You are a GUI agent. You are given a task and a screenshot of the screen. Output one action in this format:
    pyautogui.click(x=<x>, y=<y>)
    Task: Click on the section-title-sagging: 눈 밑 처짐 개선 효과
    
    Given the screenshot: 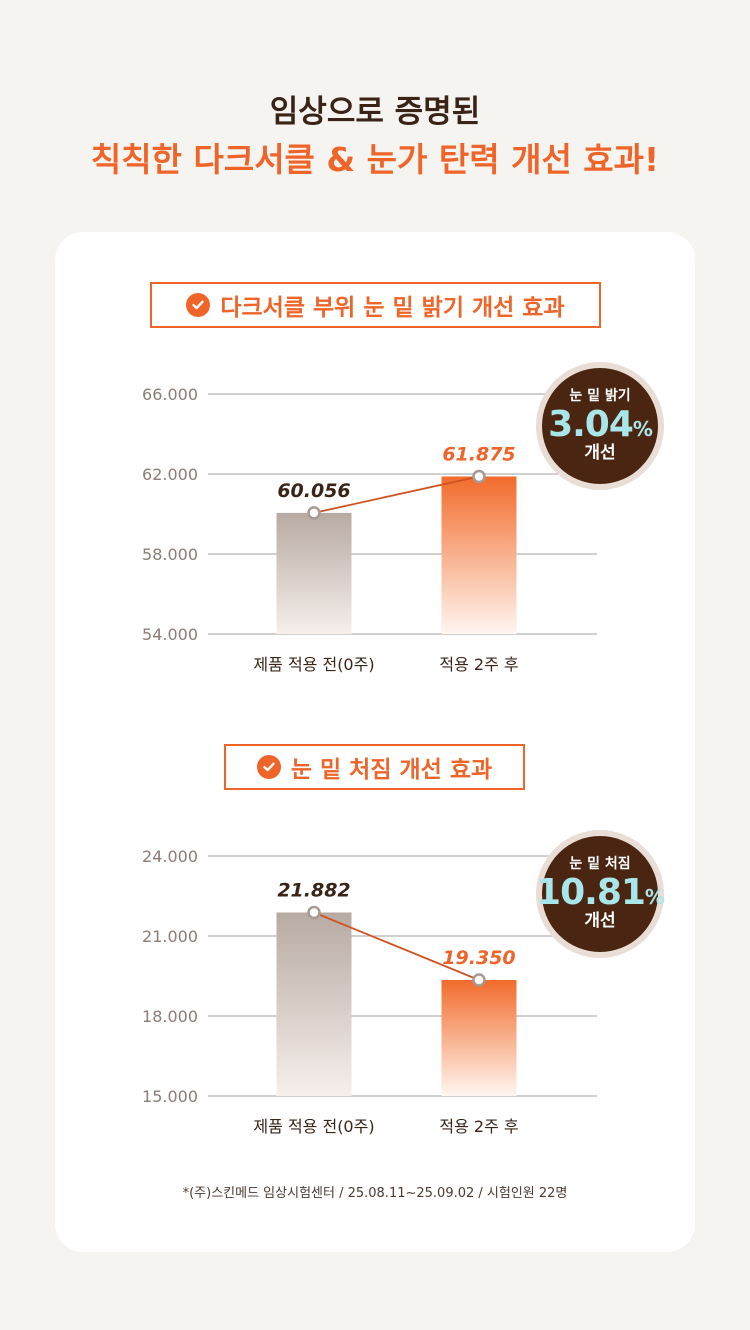 What is the action you would take?
    pyautogui.click(x=374, y=767)
    